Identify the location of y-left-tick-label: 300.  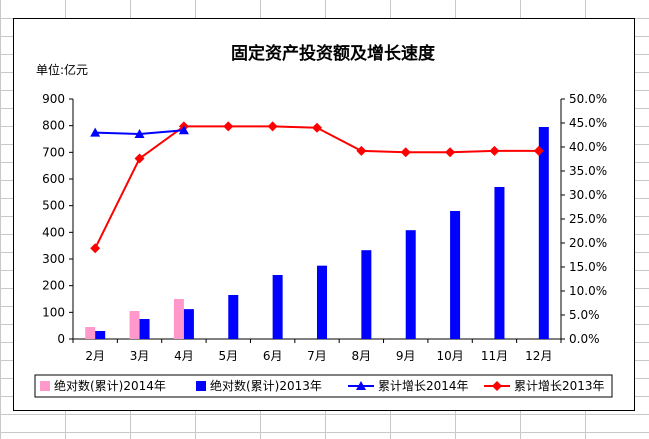
(53, 259).